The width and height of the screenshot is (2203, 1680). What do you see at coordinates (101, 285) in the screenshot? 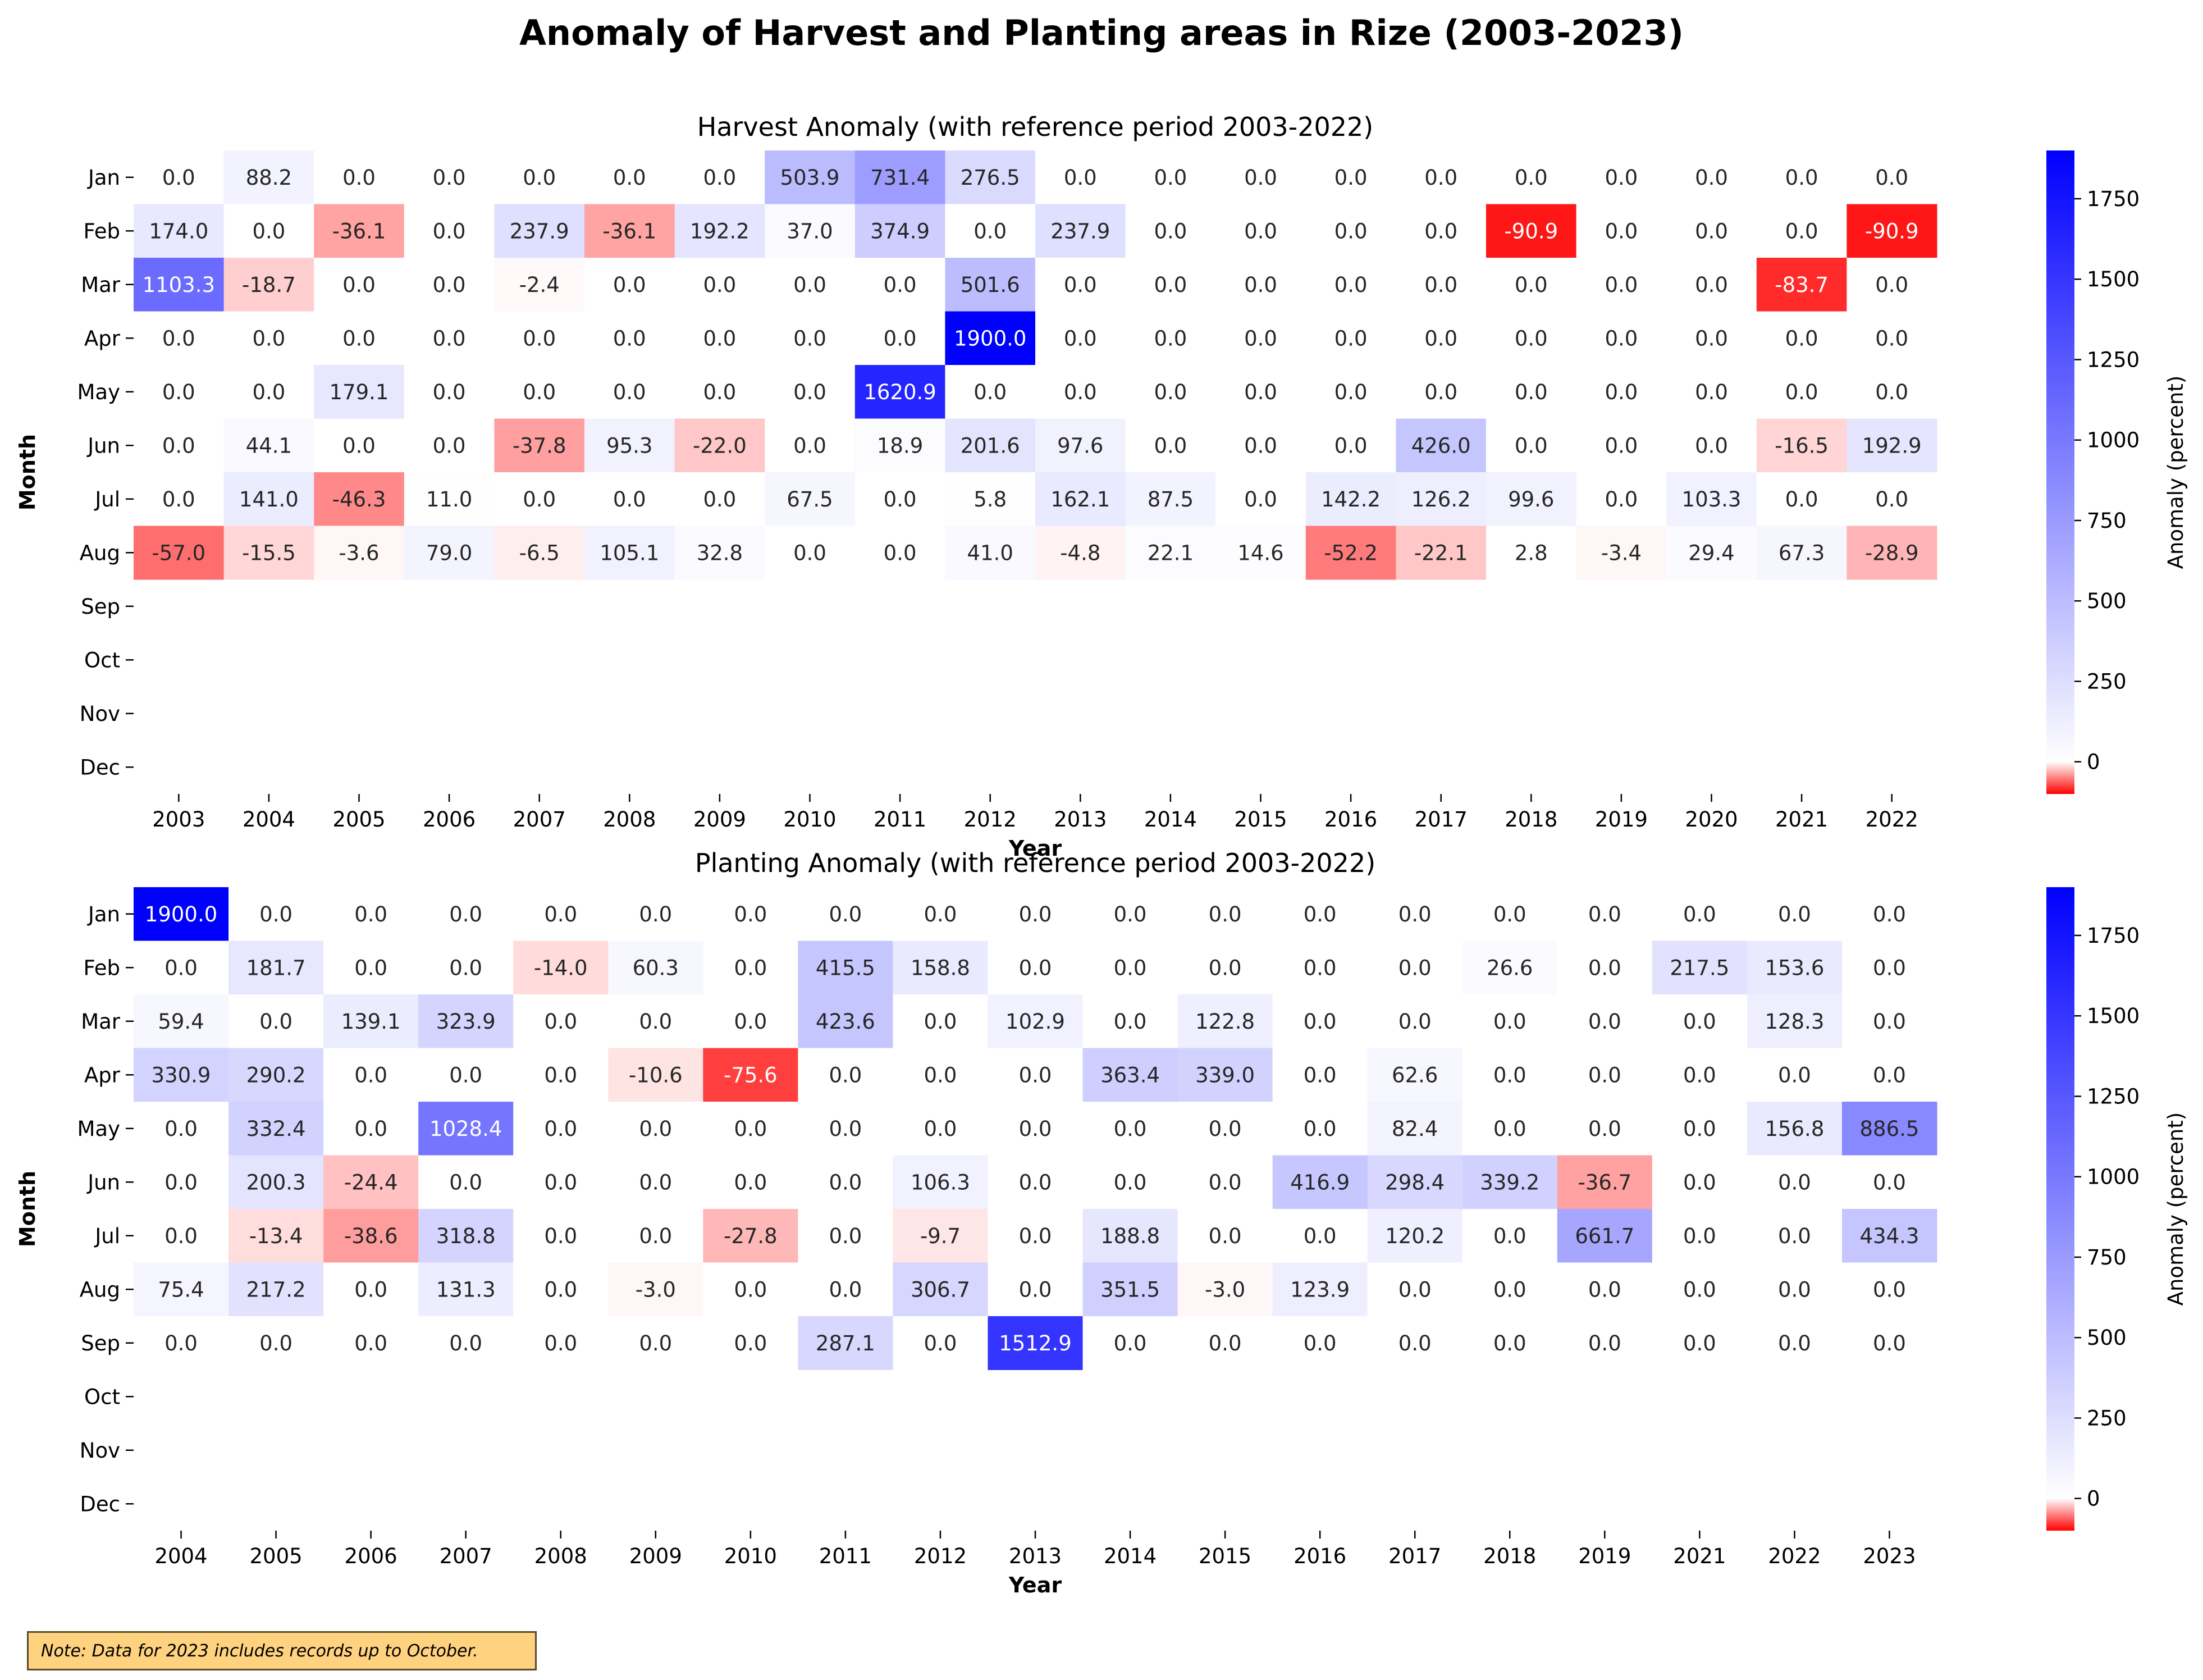
I see `y-tick-label: Mar` at bounding box center [101, 285].